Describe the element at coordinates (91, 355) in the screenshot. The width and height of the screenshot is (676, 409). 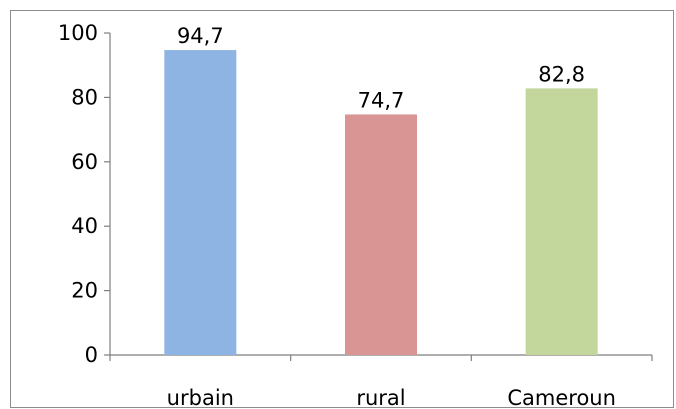
I see `y-tick-label: 0` at that location.